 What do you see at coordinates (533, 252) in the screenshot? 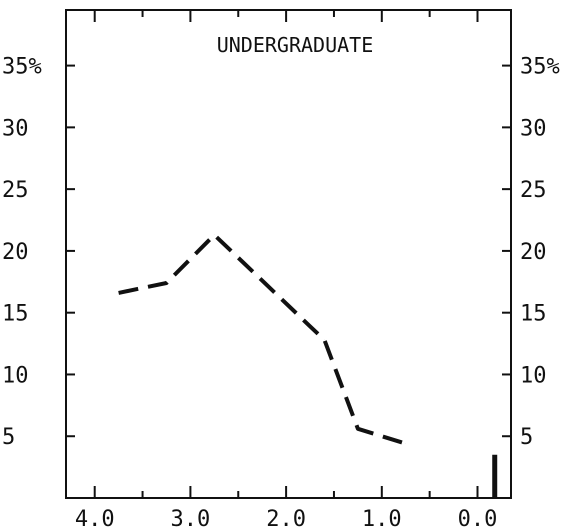
I see `y-tick-label-right: 20` at bounding box center [533, 252].